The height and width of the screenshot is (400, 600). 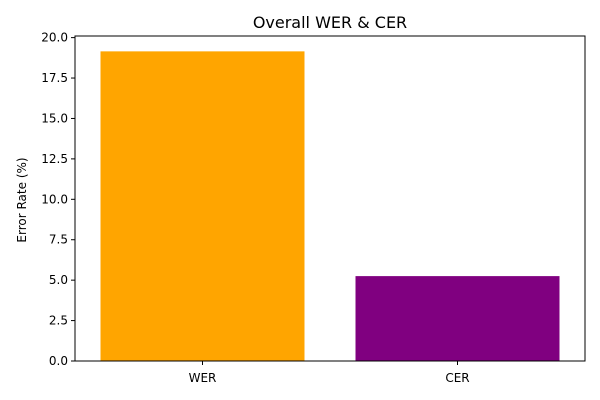 I want to click on bar-cer, so click(x=457, y=318).